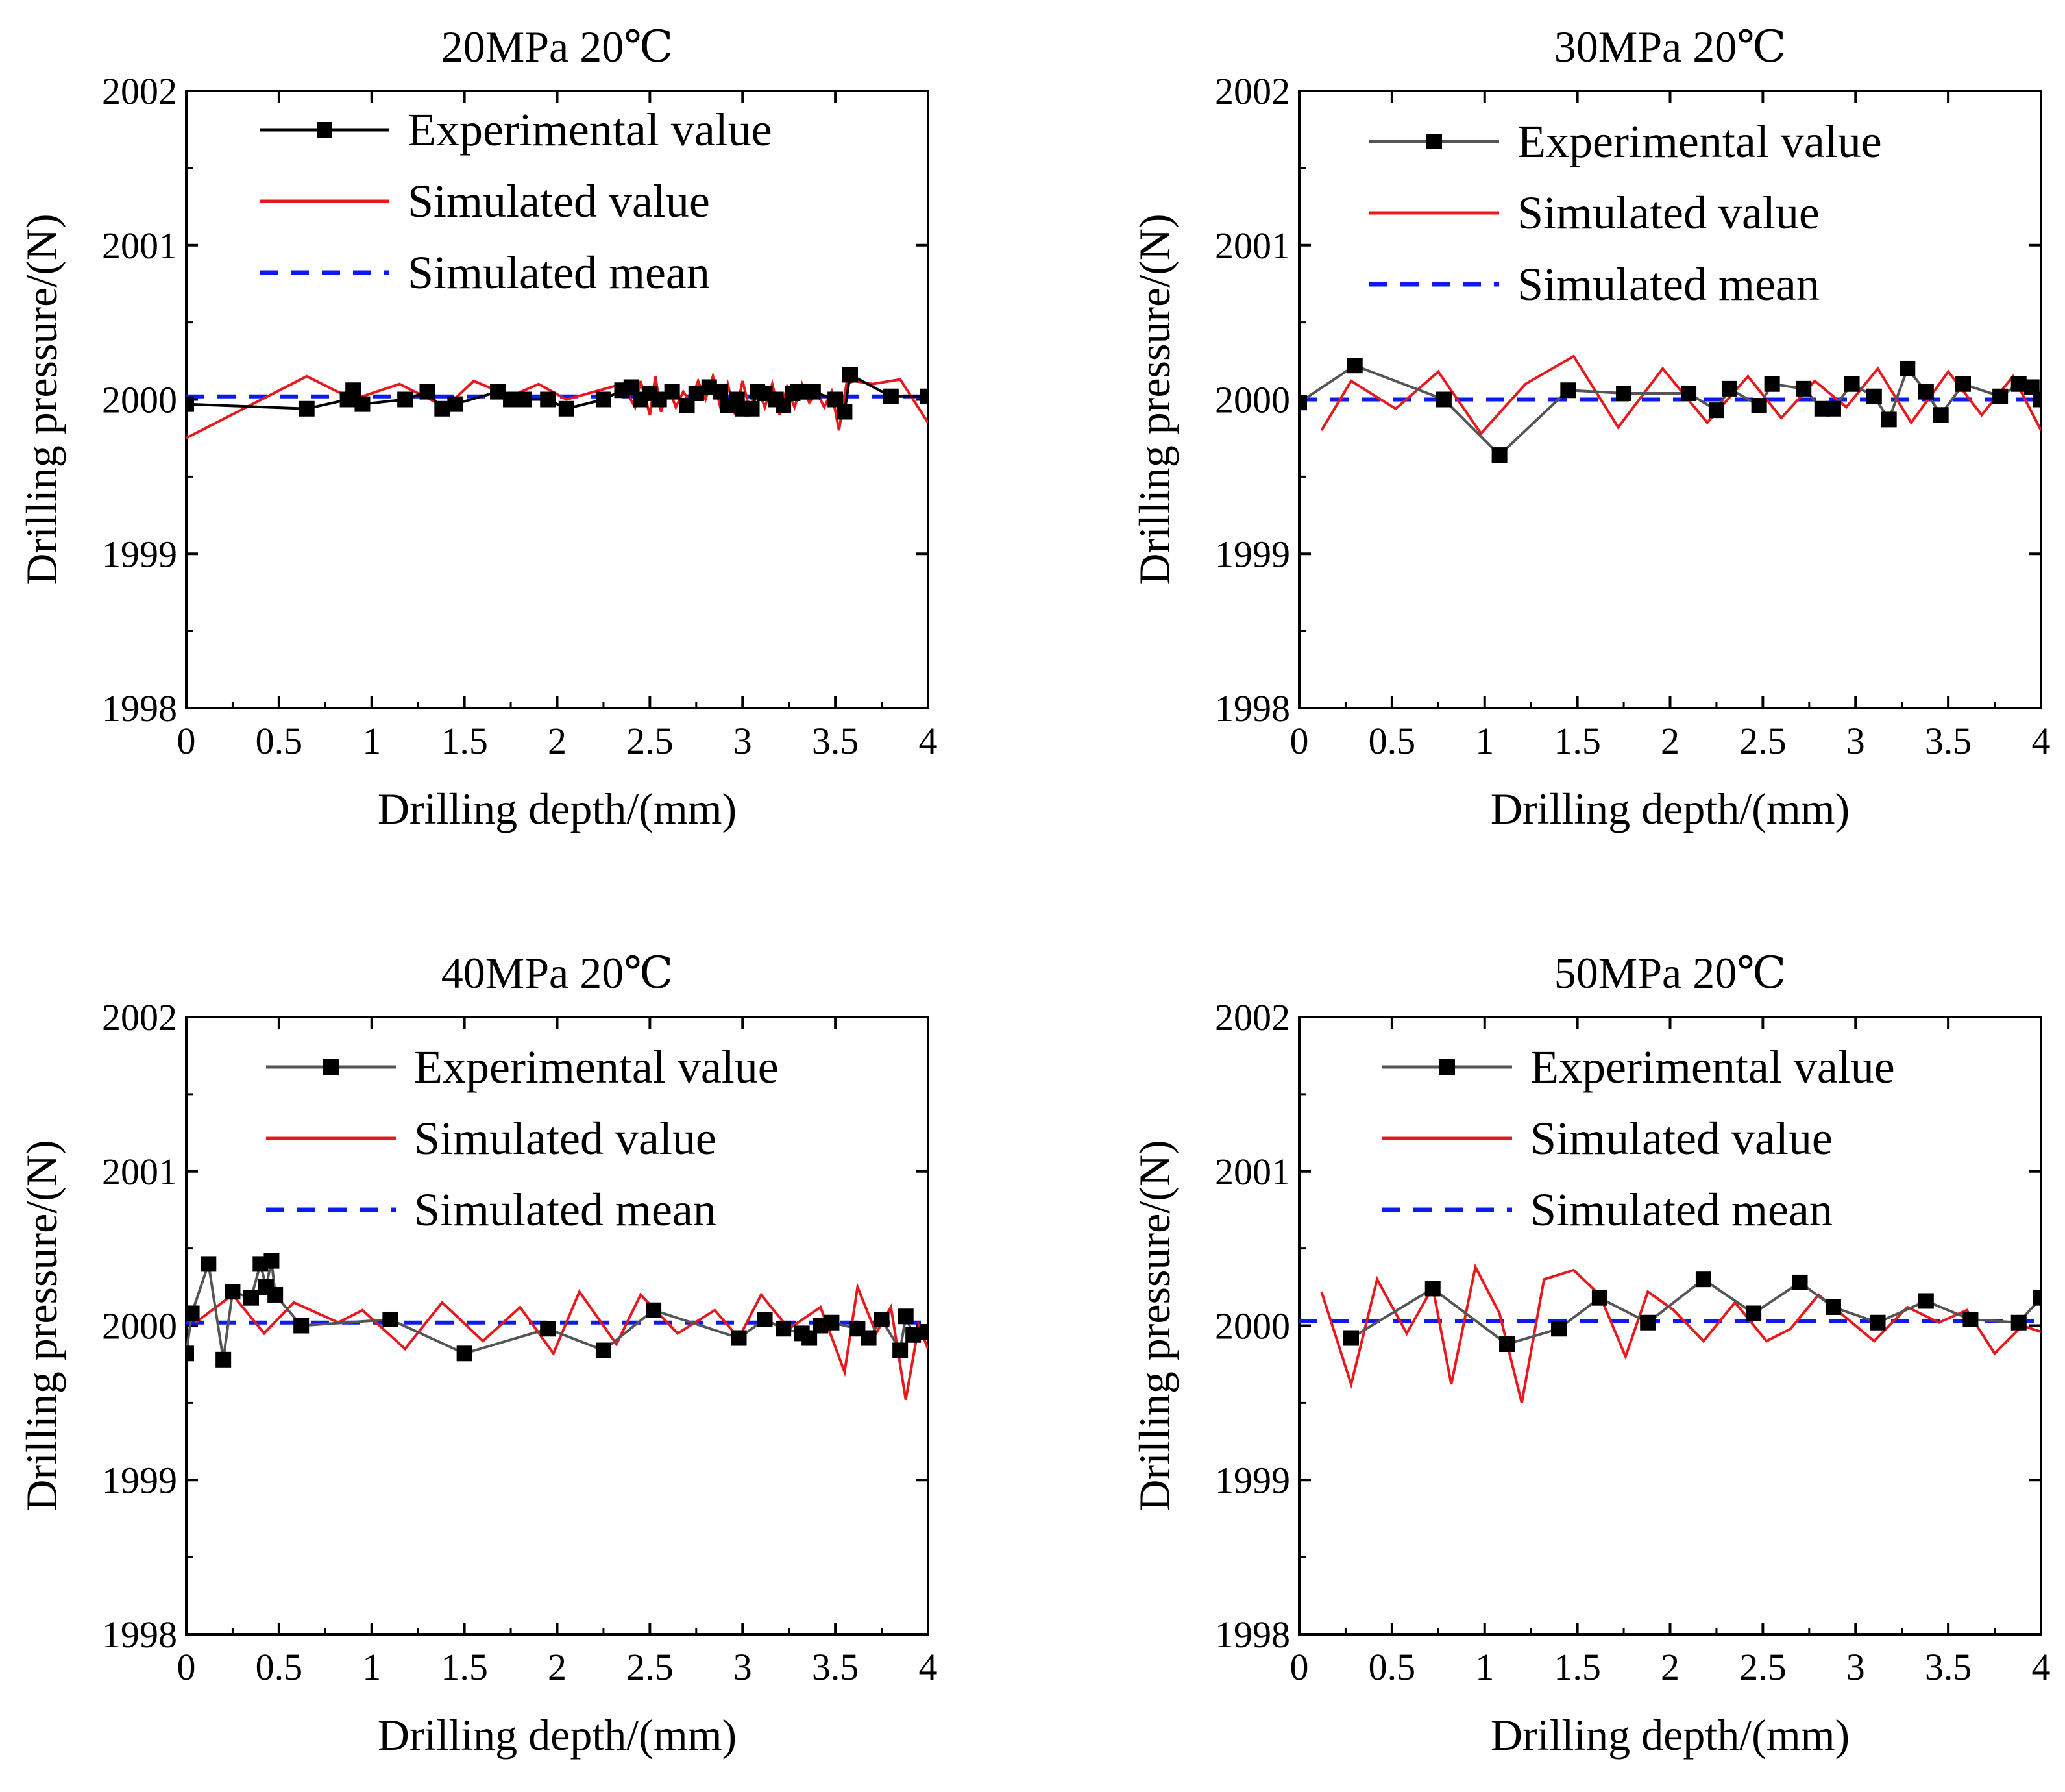  I want to click on y-tick-label: 2001, so click(139, 1172).